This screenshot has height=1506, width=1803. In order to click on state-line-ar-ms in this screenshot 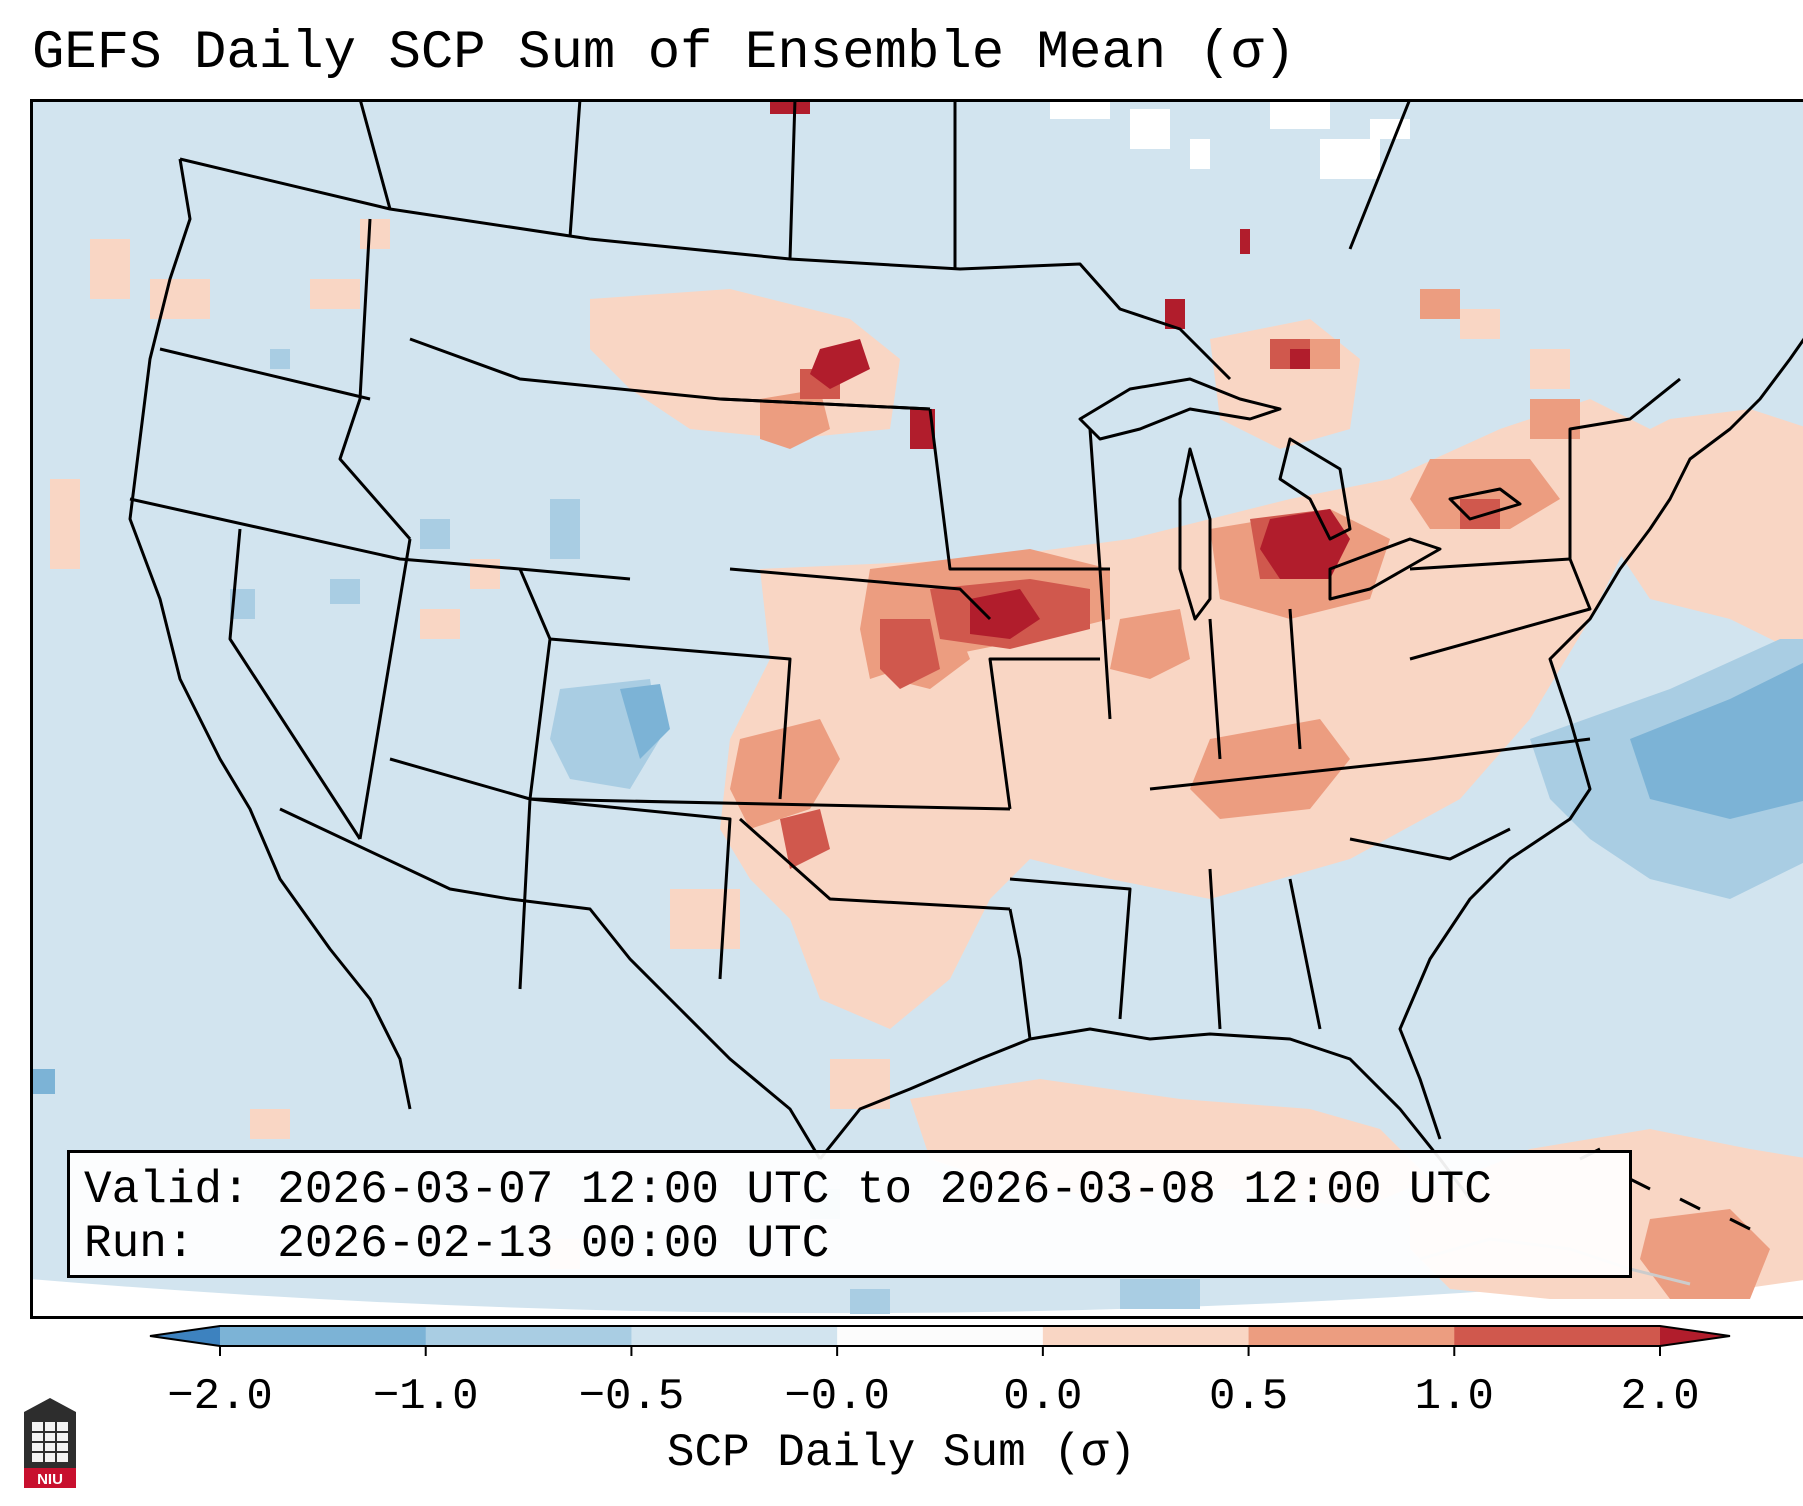, I will do `click(1070, 948)`.